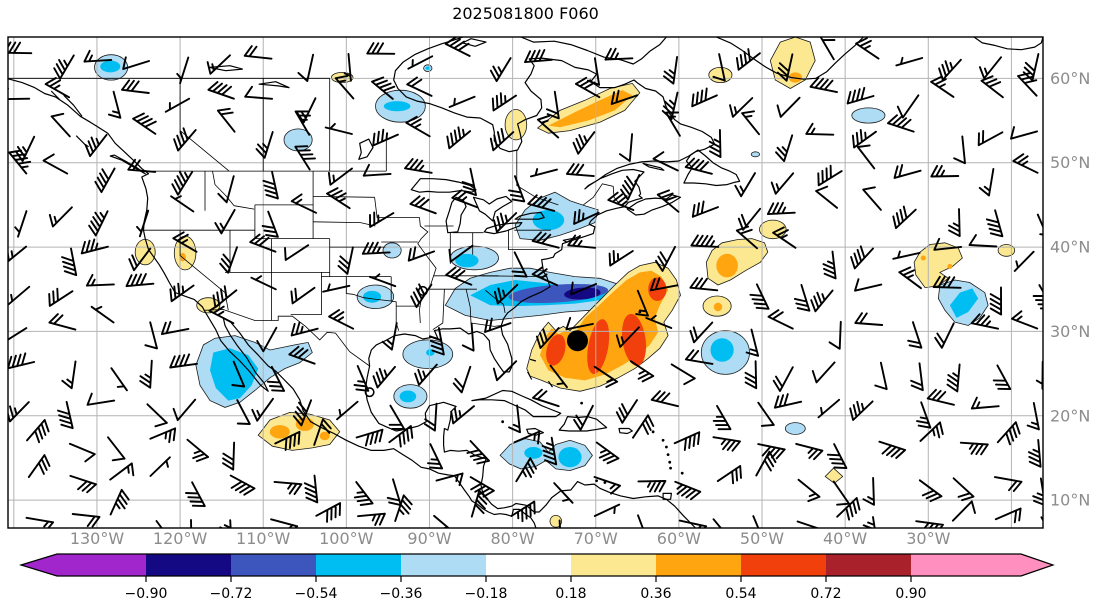  Describe the element at coordinates (550, 384) in the screenshot. I see `coastline` at that location.